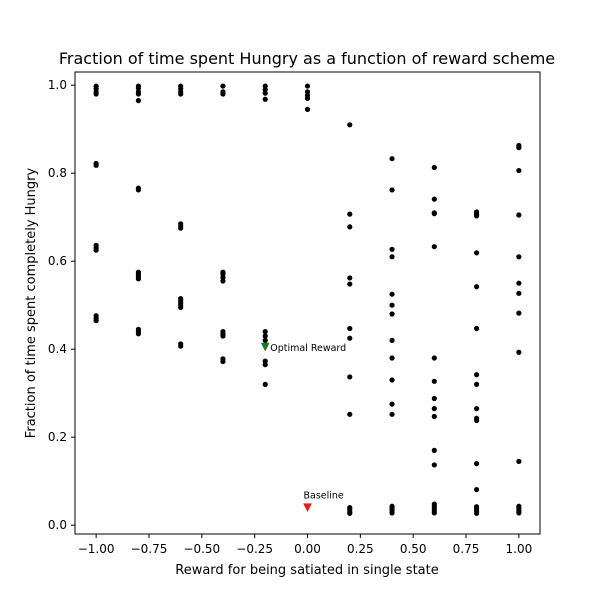  Describe the element at coordinates (360, 549) in the screenshot. I see `x-tick-label: 0.25` at that location.